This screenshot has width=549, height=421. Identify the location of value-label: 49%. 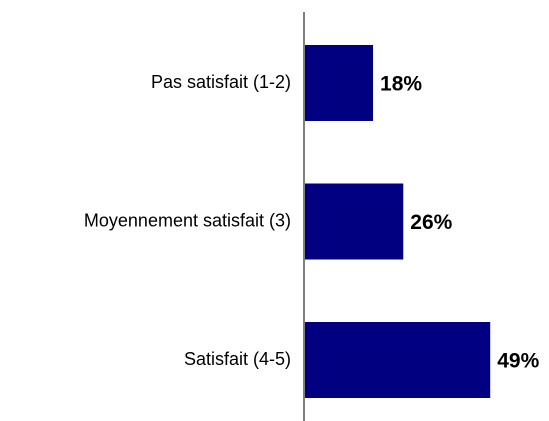
(518, 361).